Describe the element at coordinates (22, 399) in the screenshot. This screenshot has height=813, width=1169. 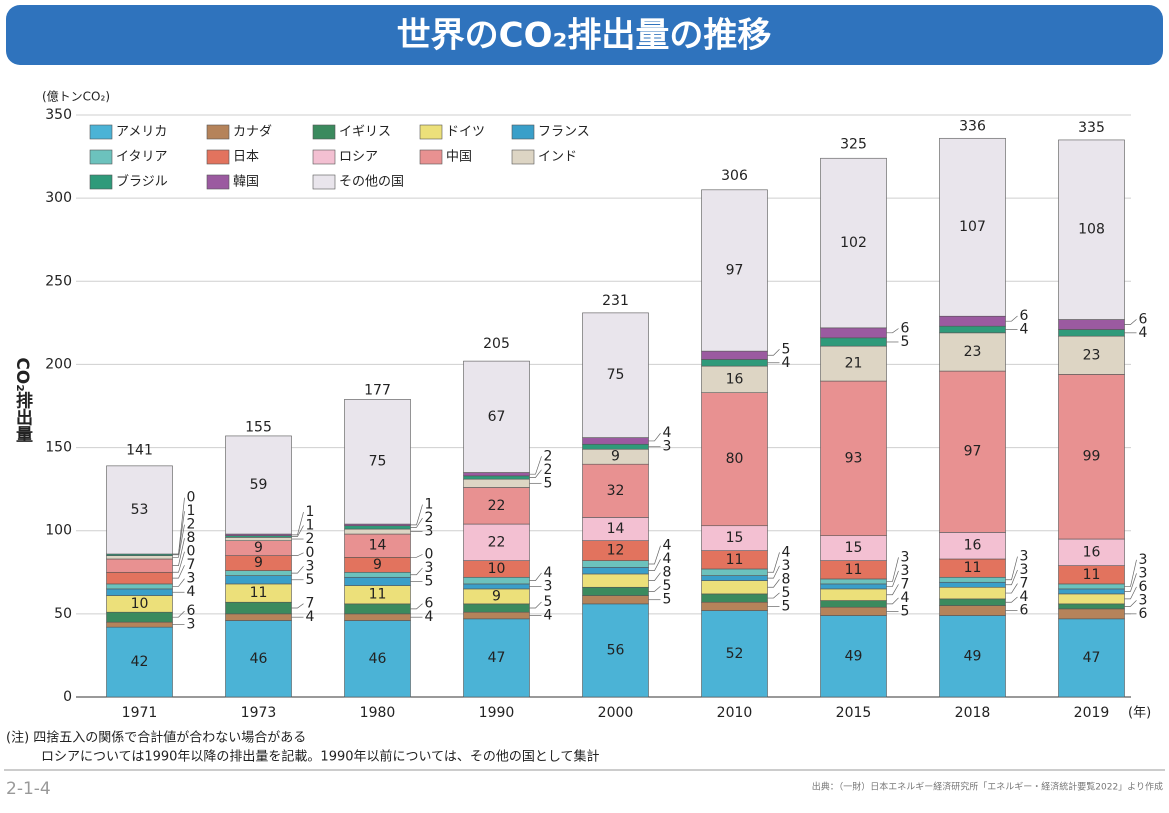
I see `y-axis-label: CO₂排出量` at that location.